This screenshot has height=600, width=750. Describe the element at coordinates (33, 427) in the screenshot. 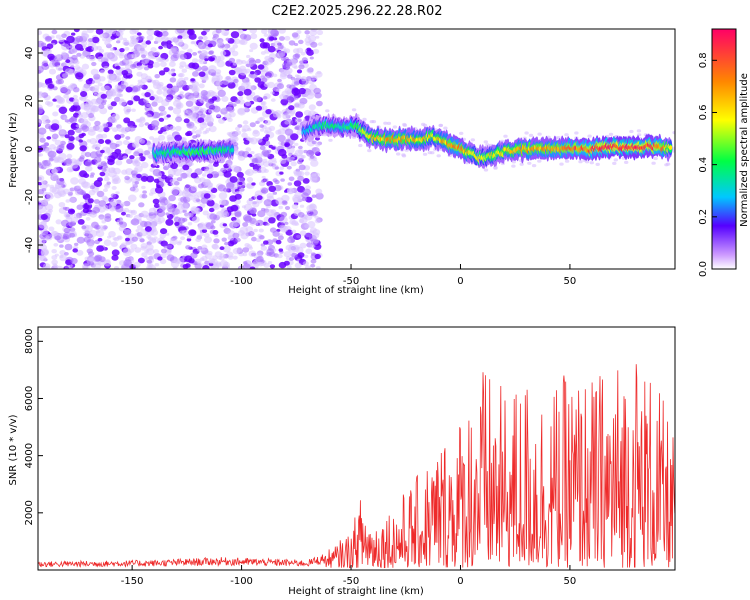

I see `snr-y-ticks: 2000 4000 6000 8000` at that location.